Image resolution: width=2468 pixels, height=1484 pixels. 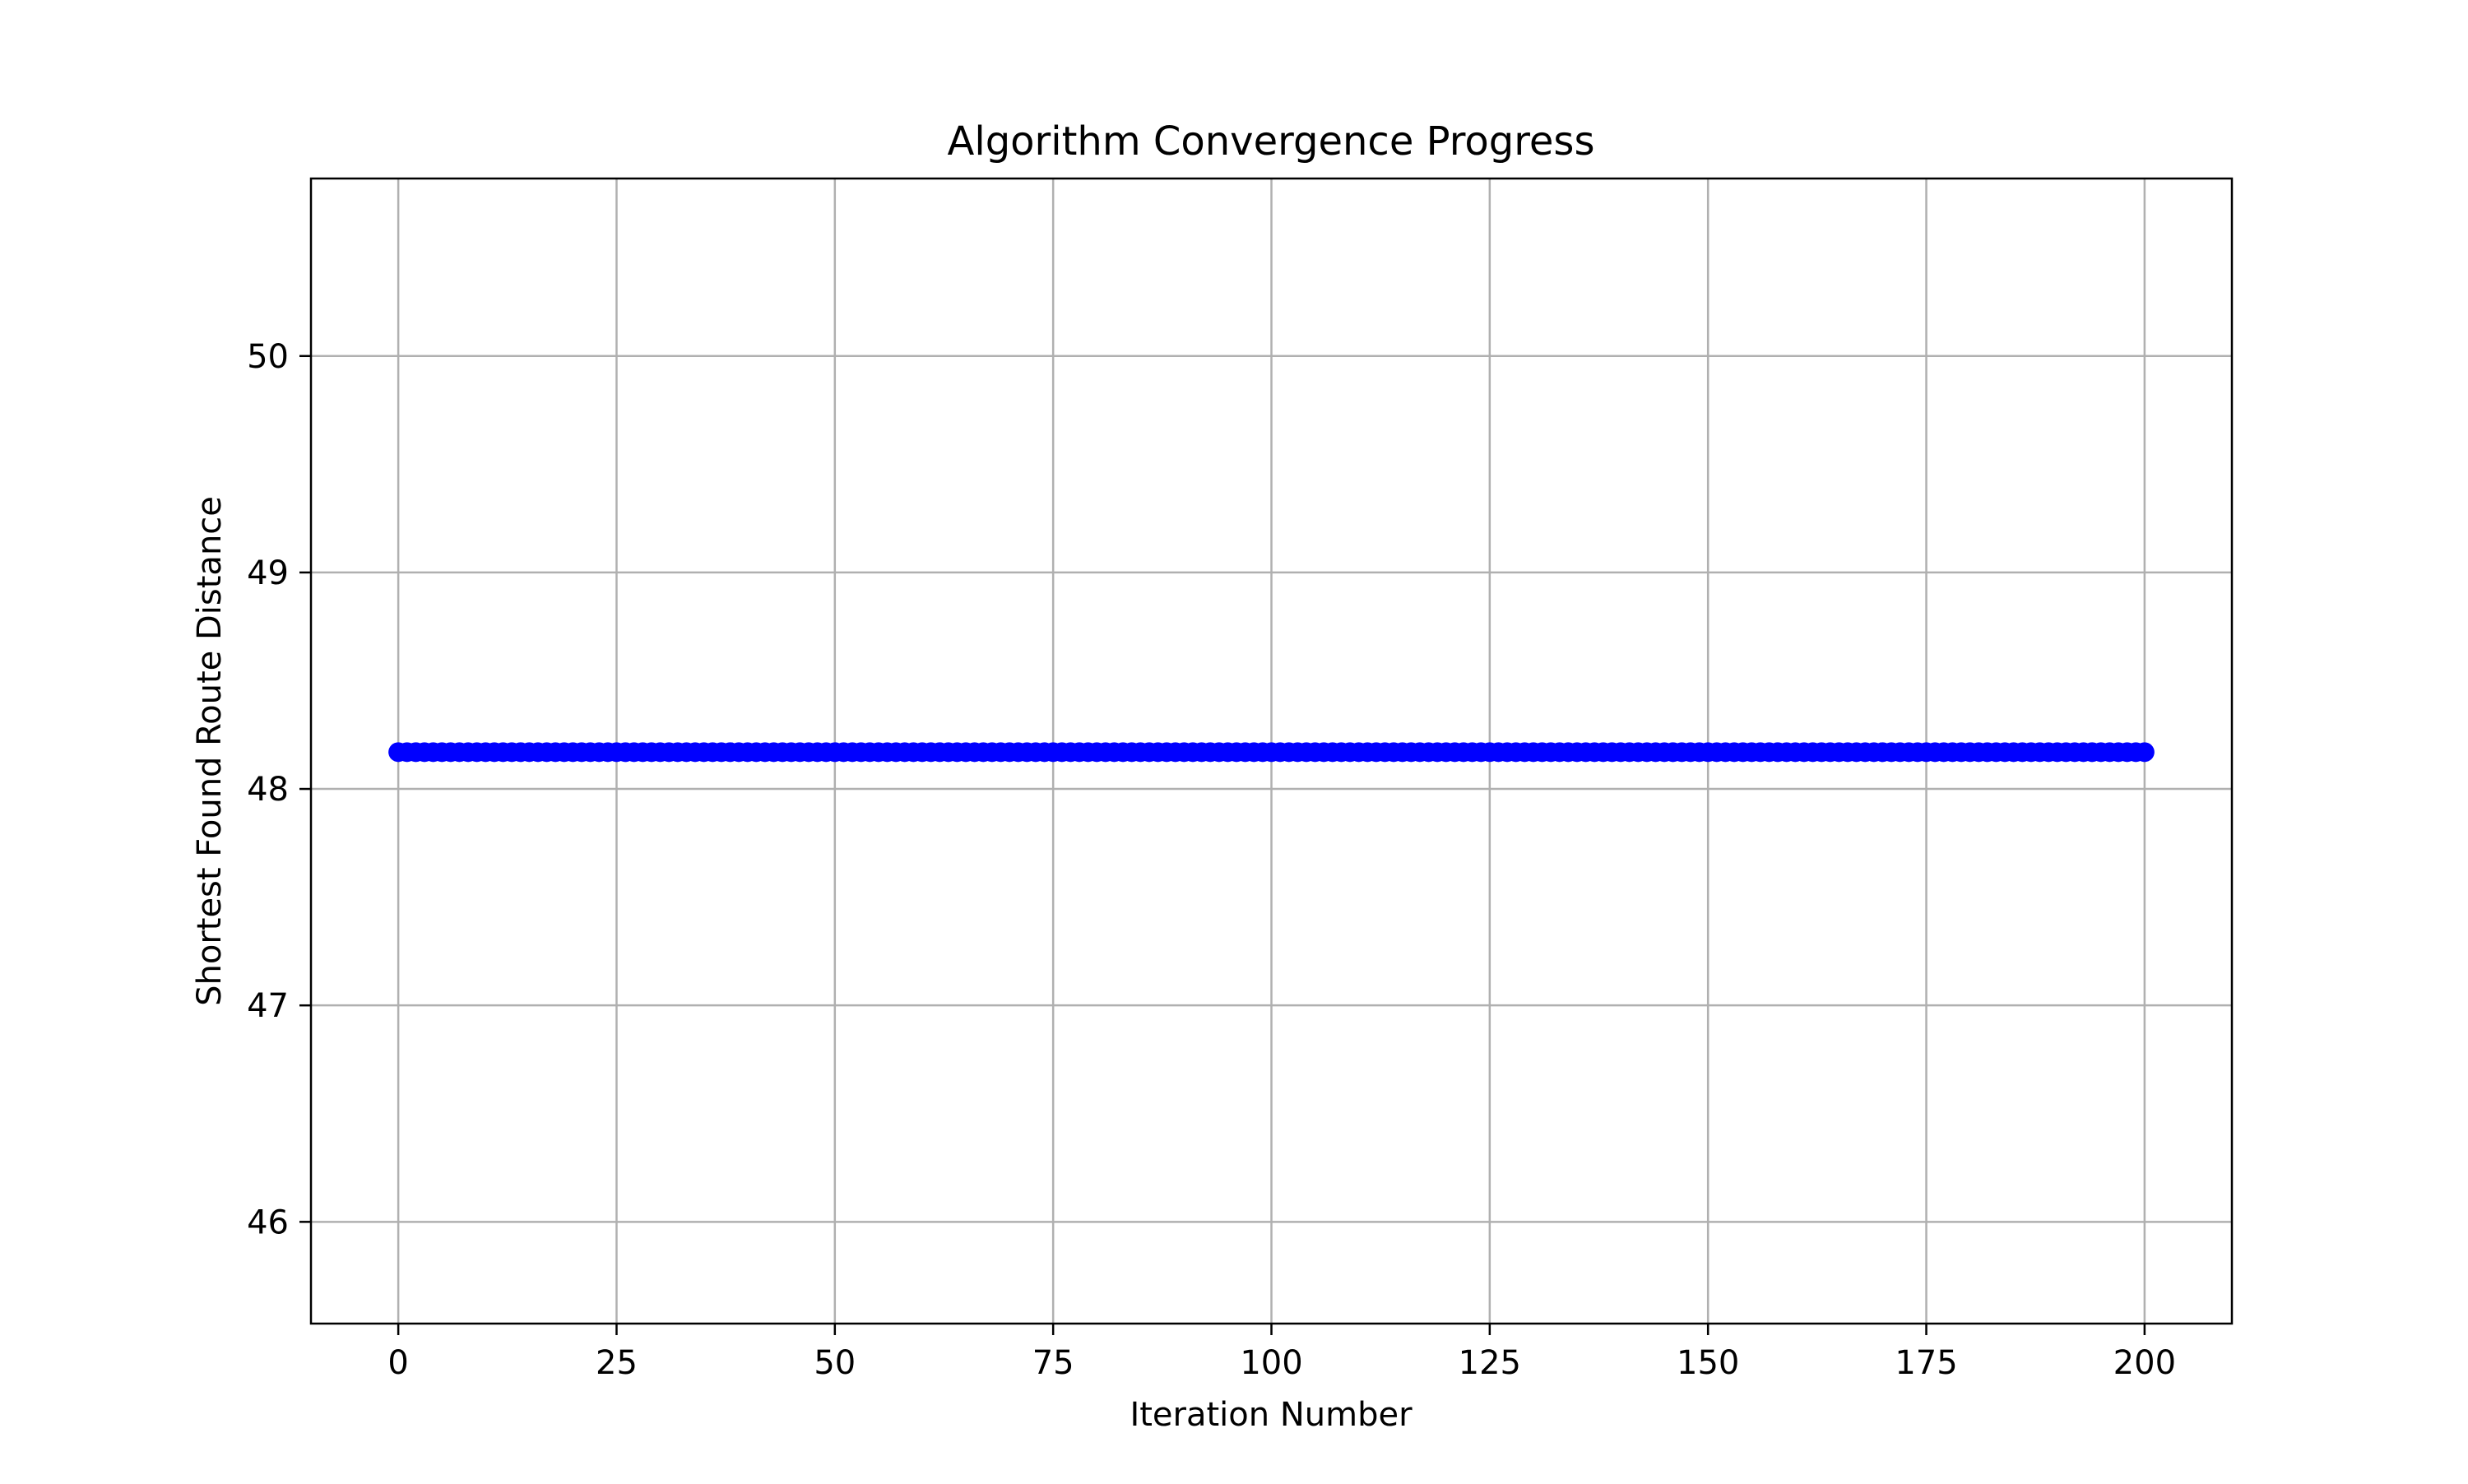 I want to click on x-tick-label: 0, so click(x=397, y=1363).